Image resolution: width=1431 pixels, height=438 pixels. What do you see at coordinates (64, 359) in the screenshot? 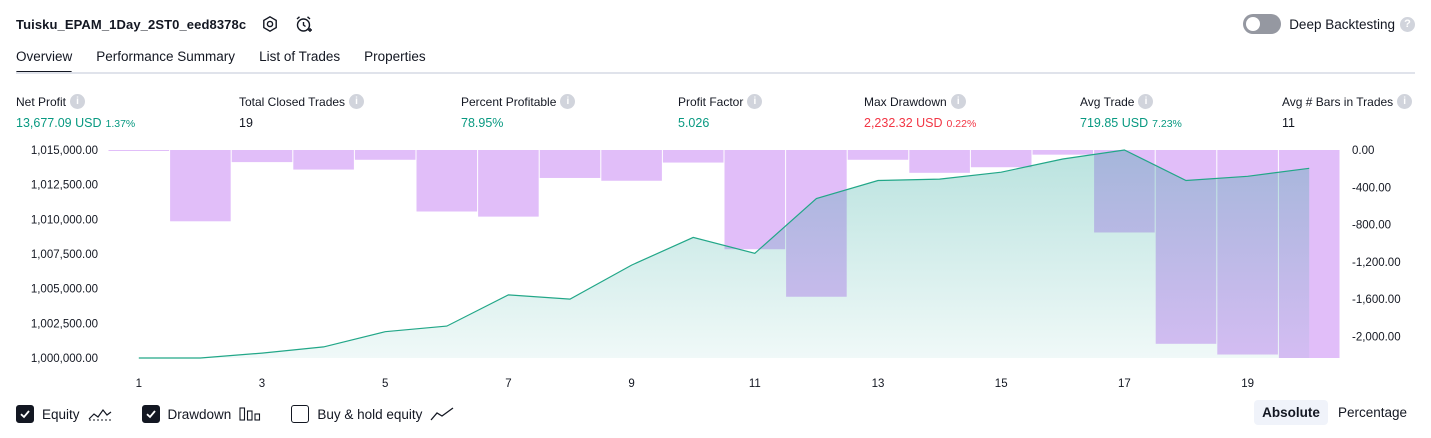
I see `left-axis-tick: 1,000,000.00` at bounding box center [64, 359].